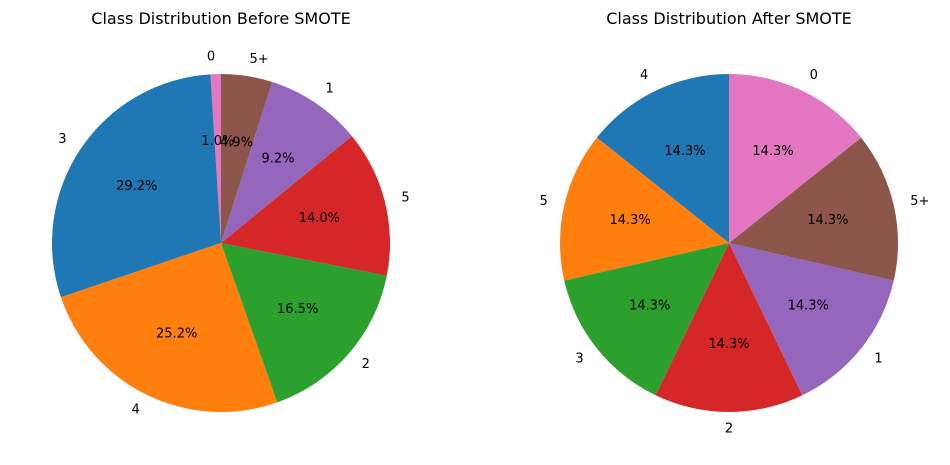 Image resolution: width=950 pixels, height=465 pixels. Describe the element at coordinates (319, 218) in the screenshot. I see `pct-label-before-smote-5: 14.0%` at that location.